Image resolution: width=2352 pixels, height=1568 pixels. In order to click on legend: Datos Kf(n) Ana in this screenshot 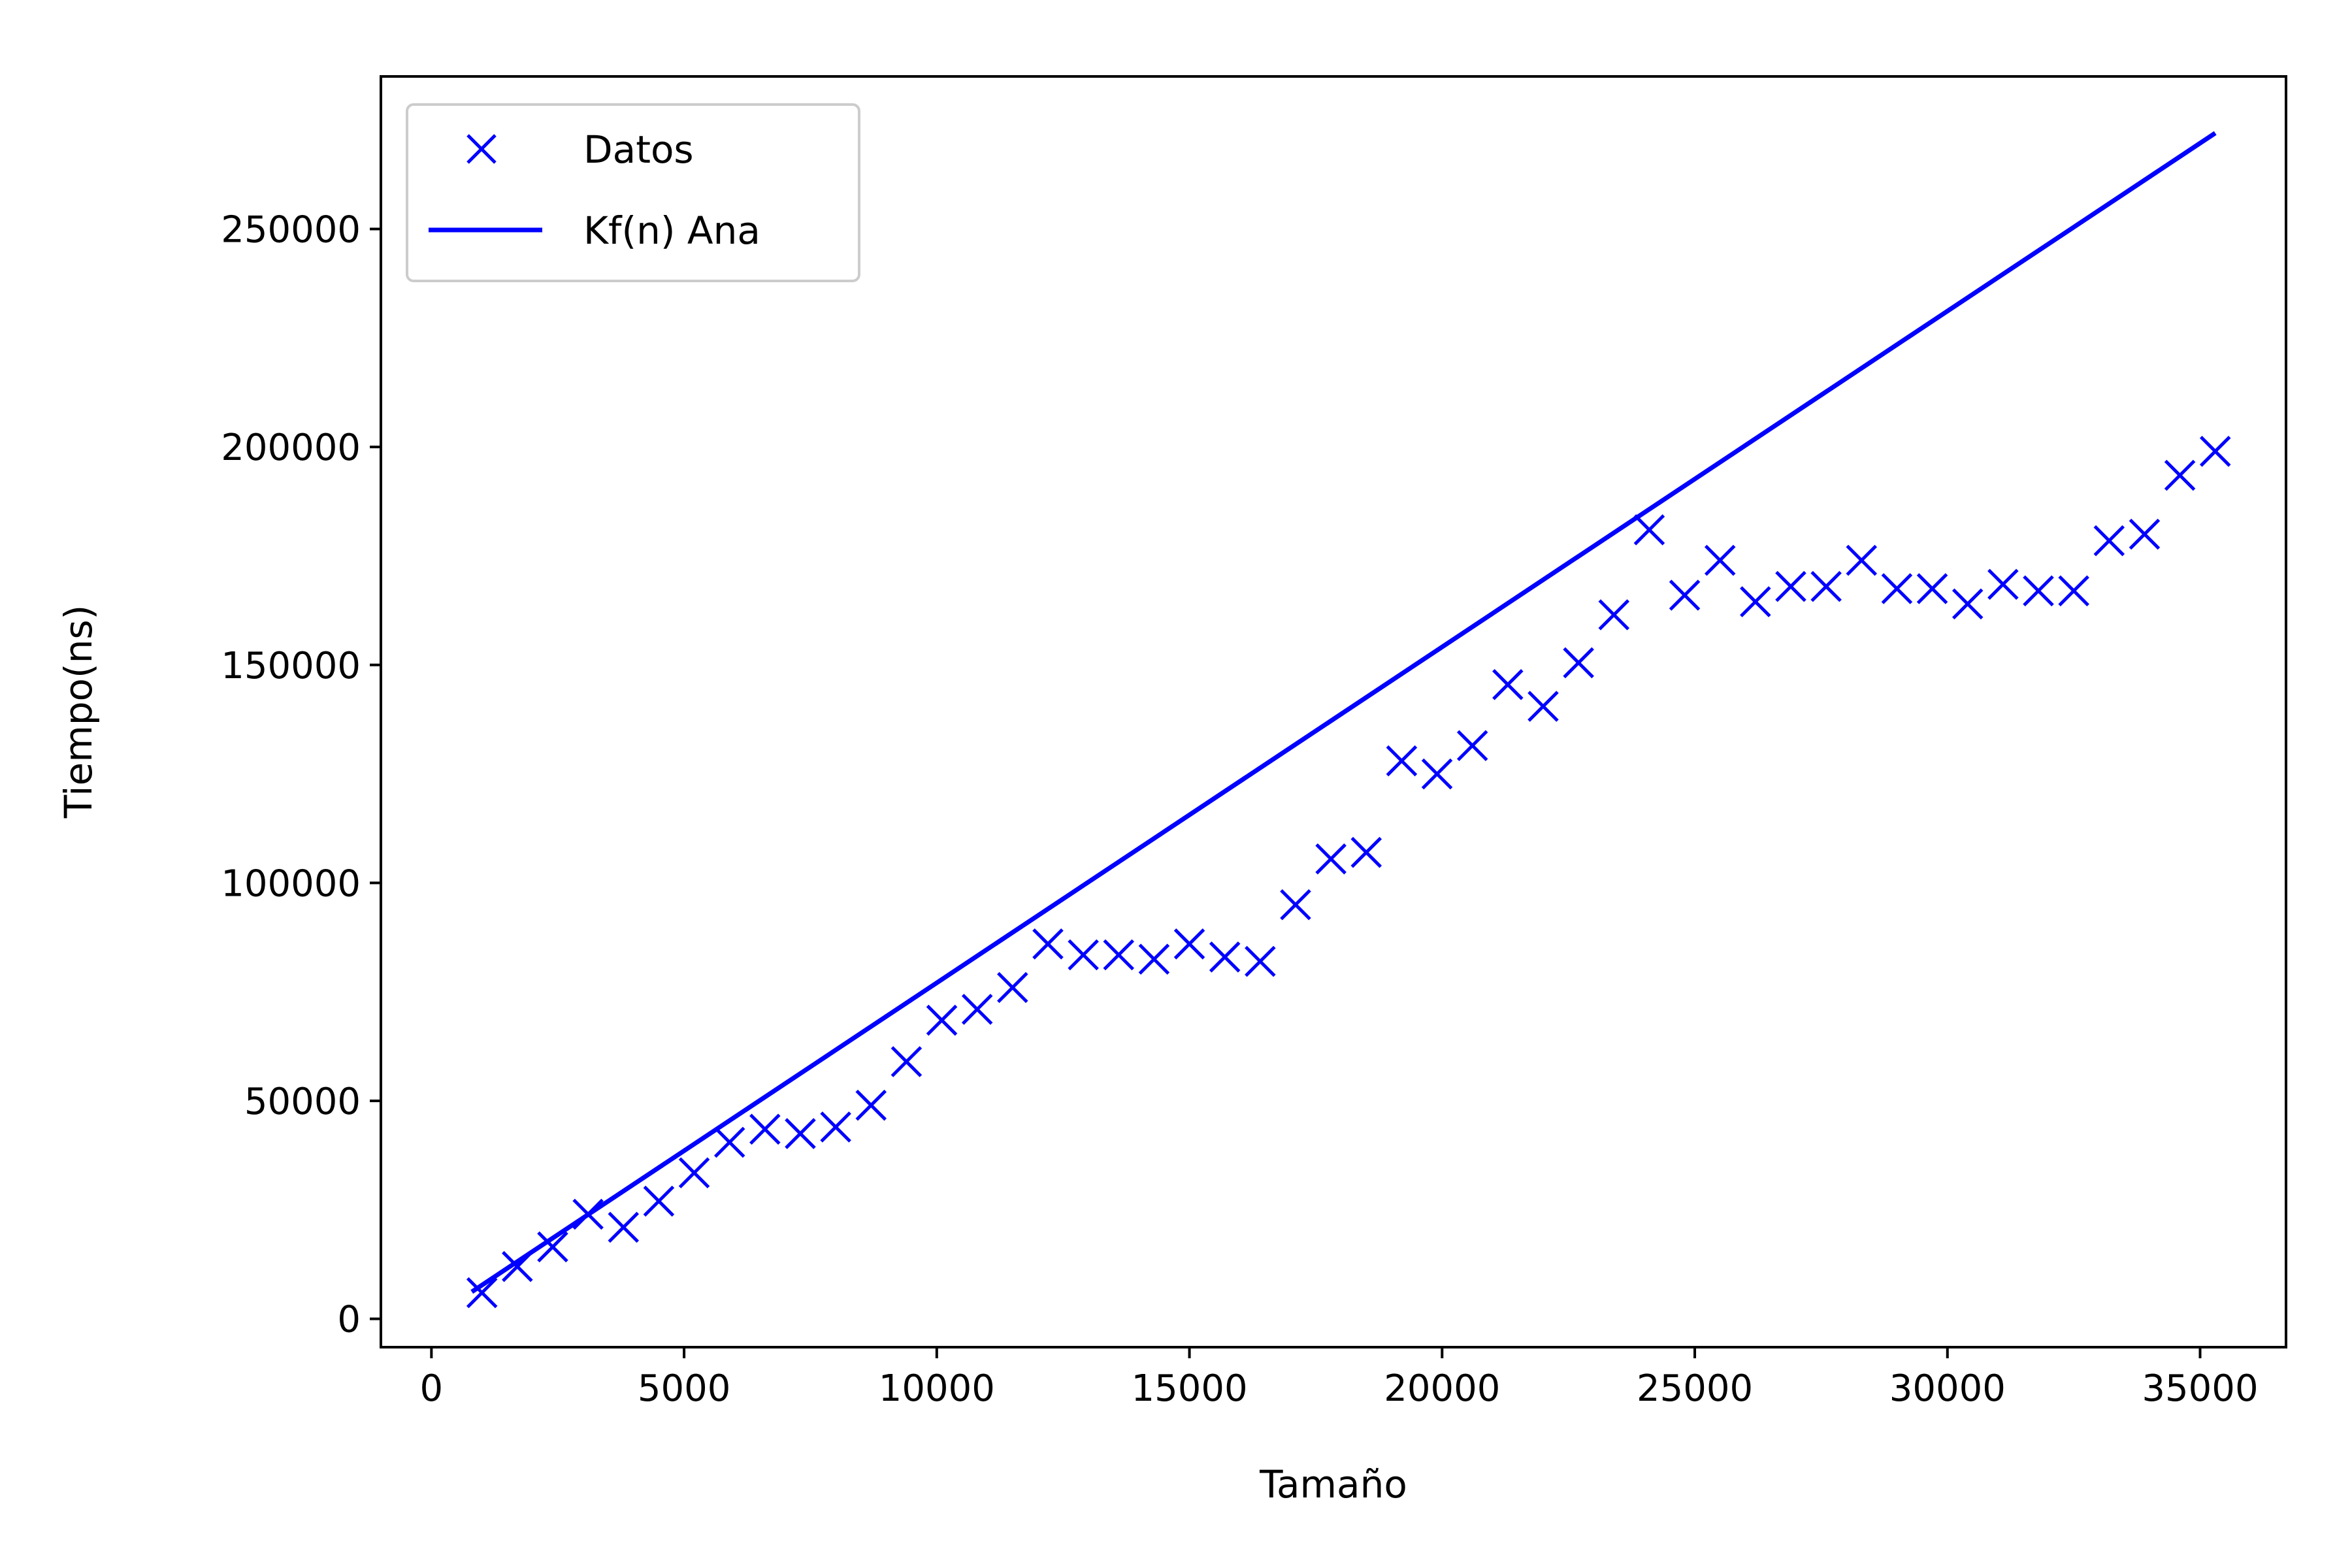, I will do `click(633, 192)`.